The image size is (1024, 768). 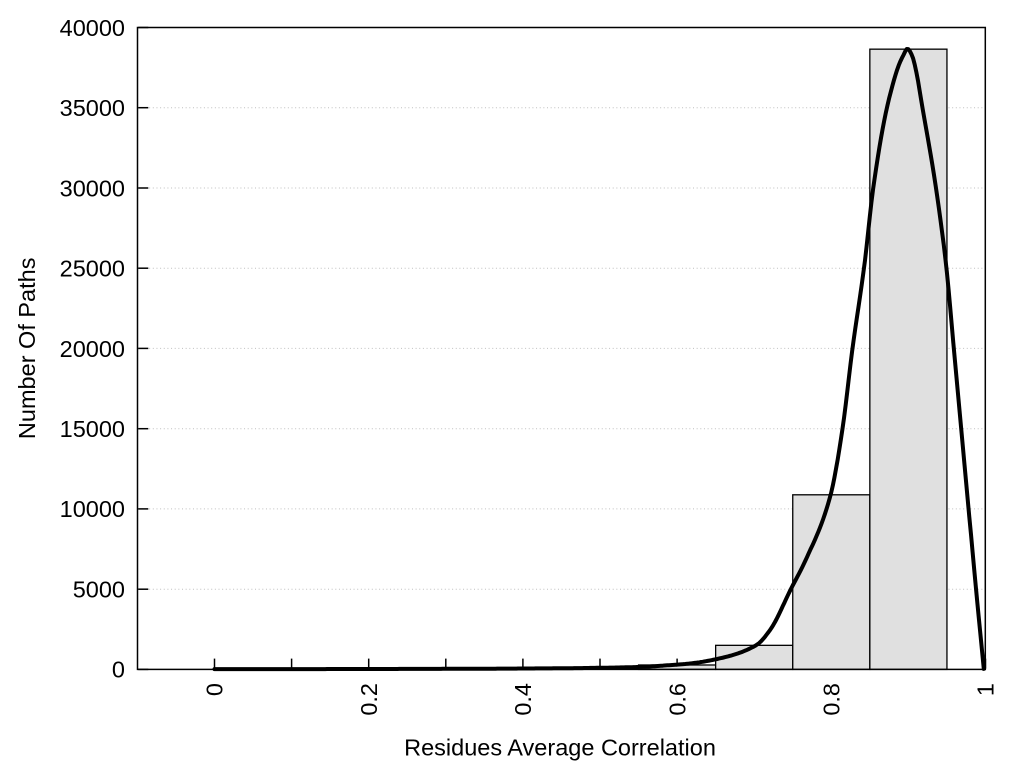 What do you see at coordinates (832, 699) in the screenshot?
I see `svg-text: 0.8` at bounding box center [832, 699].